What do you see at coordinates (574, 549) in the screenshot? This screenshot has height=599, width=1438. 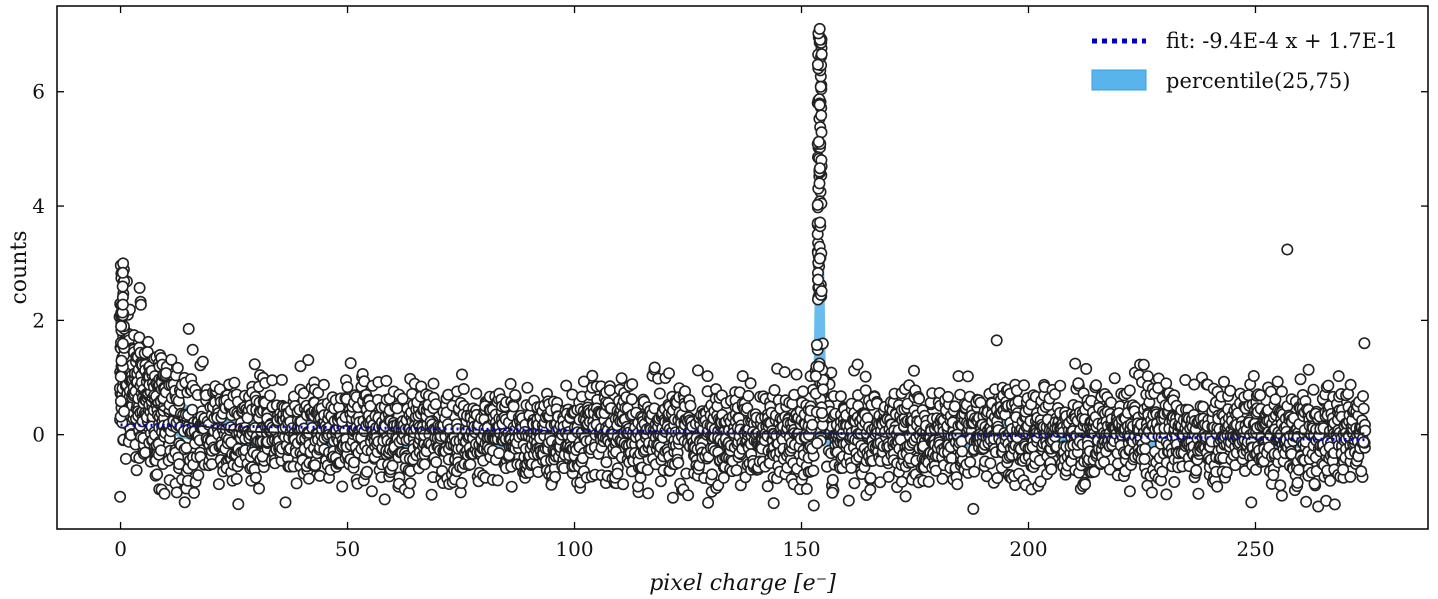 I see `x-tick-label: 100` at bounding box center [574, 549].